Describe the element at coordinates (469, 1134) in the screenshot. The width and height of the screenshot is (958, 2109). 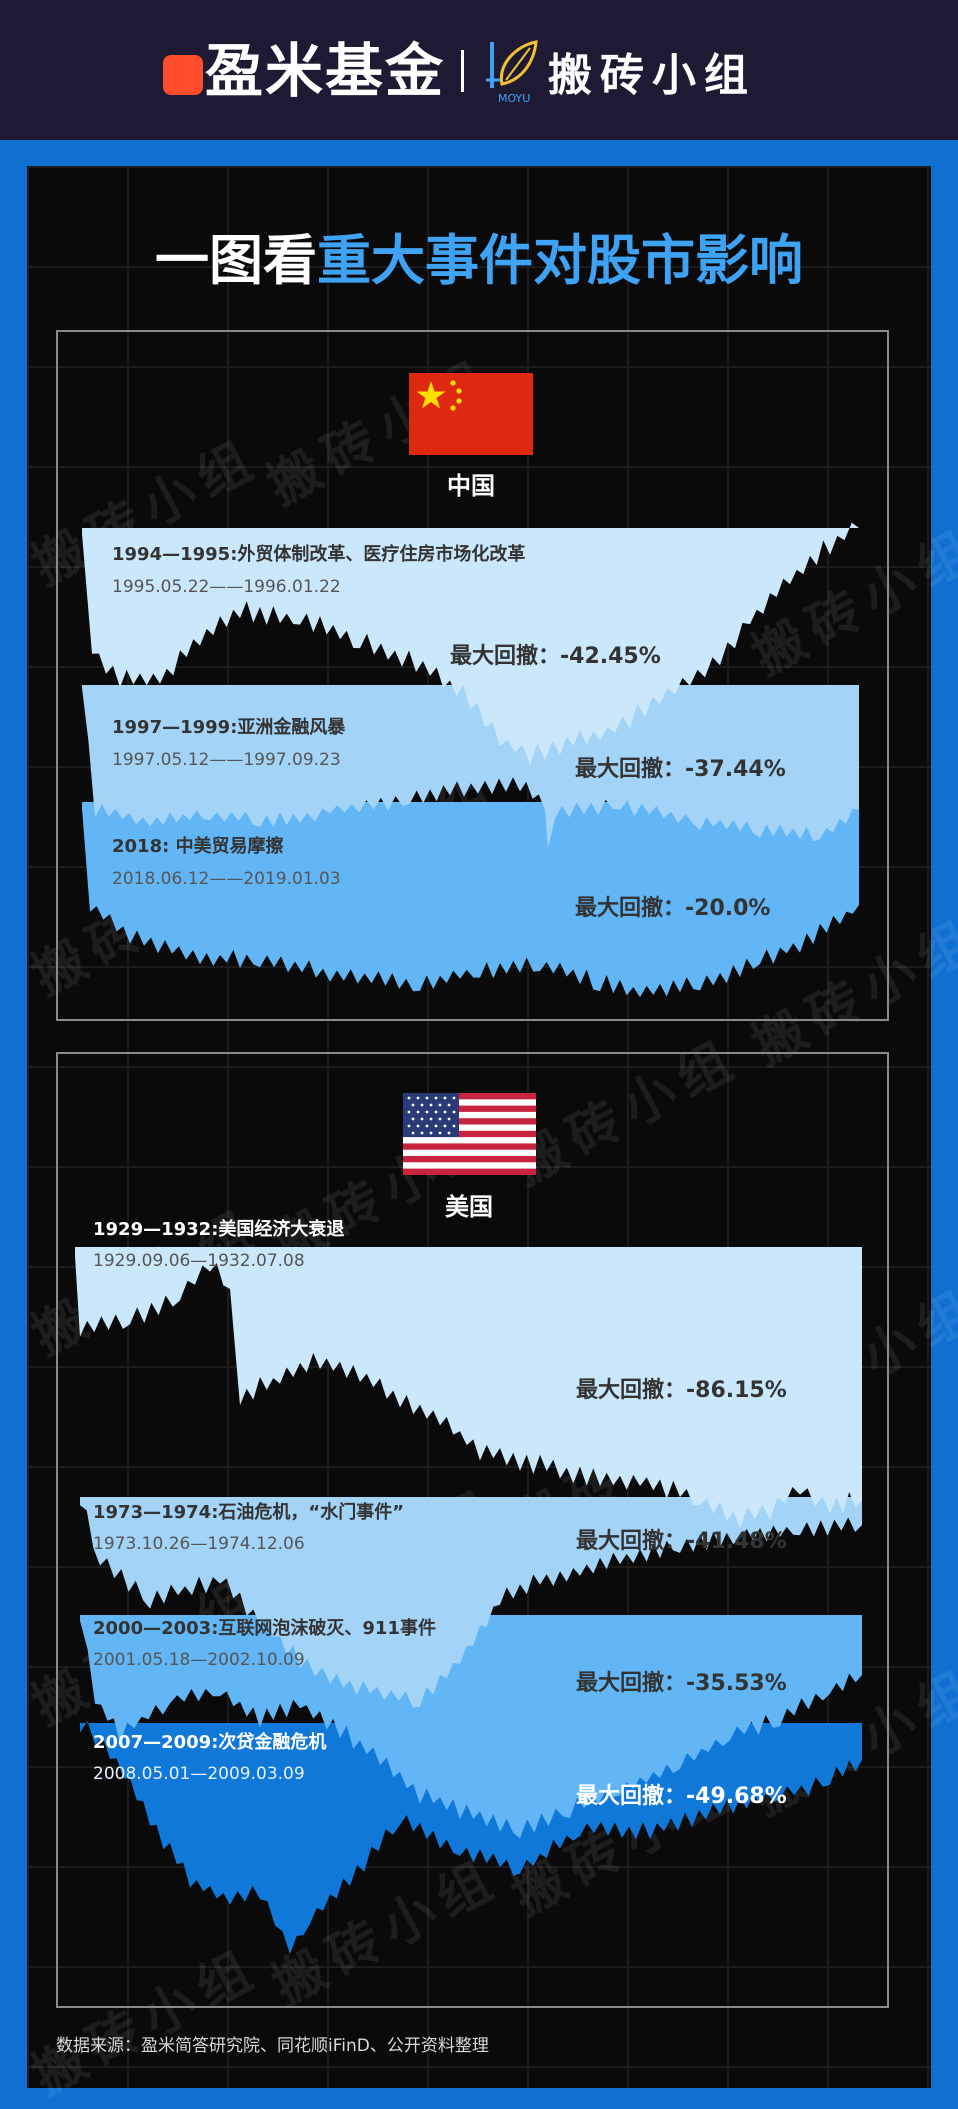
I see `usa-flag-icon` at that location.